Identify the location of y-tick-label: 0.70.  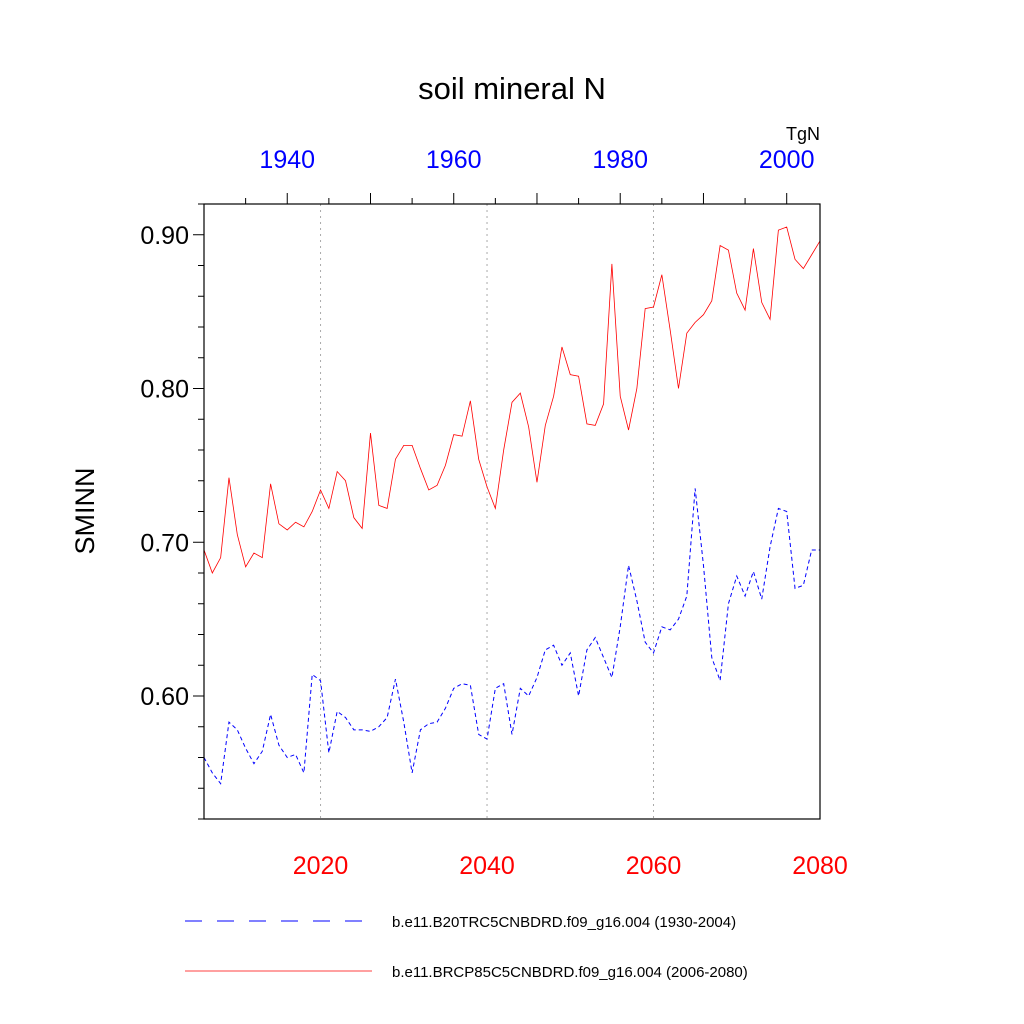
(164, 543).